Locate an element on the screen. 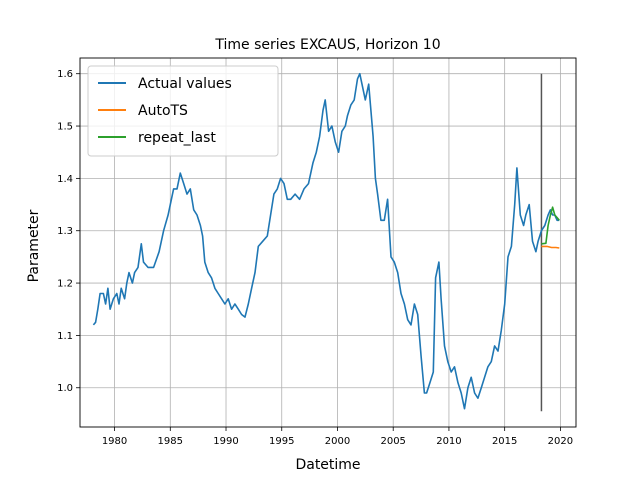  y-axis-title: Parameter is located at coordinates (34, 245).